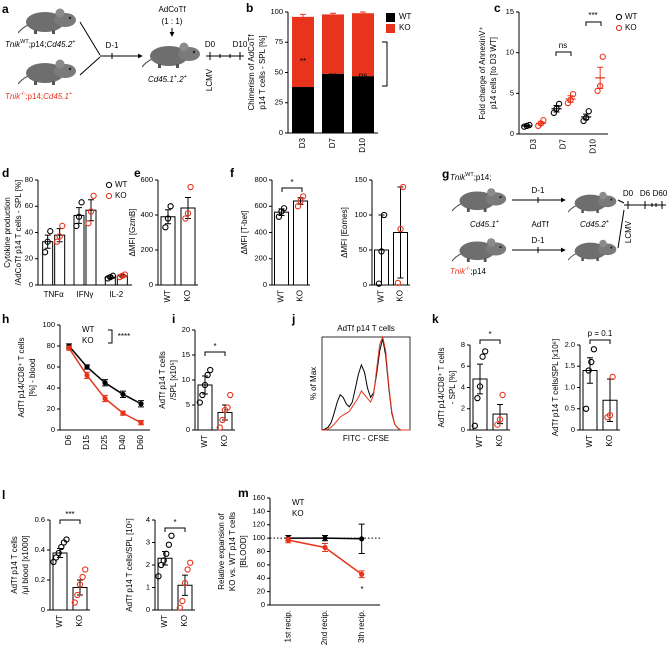  Describe the element at coordinates (631, 27) in the screenshot. I see `legend-label: KO` at that location.